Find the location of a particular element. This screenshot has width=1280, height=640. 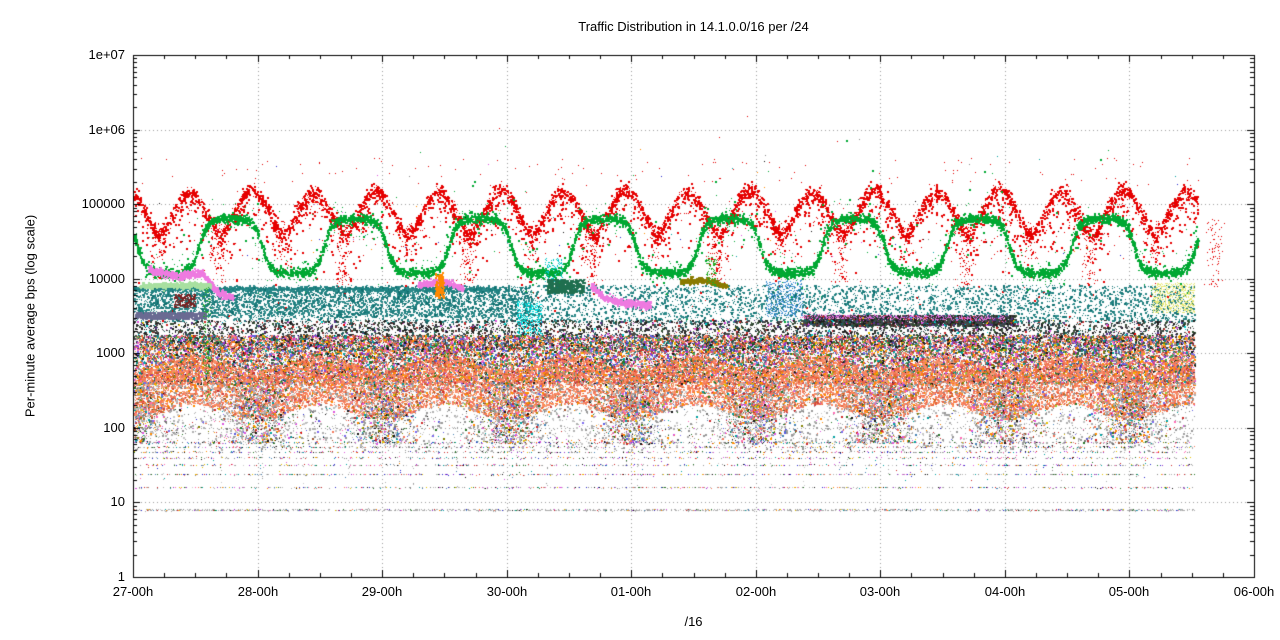

x-tick-label: 28-00h is located at coordinates (258, 591).